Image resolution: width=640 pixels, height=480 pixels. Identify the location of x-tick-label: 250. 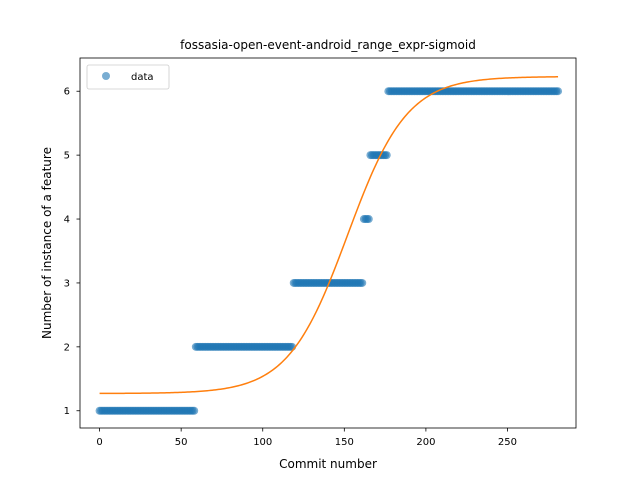
(507, 442).